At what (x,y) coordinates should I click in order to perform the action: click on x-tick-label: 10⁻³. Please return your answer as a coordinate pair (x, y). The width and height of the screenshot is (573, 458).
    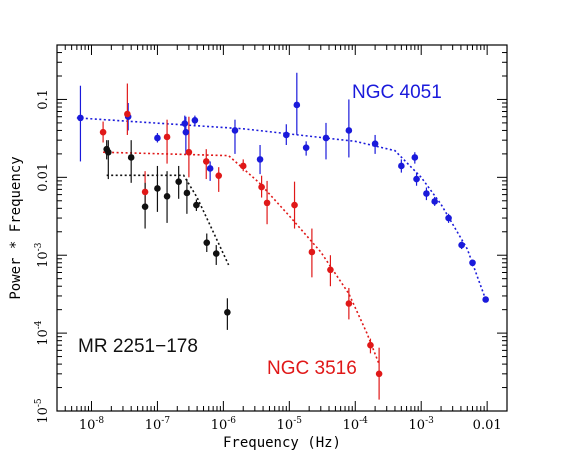
    Looking at the image, I should click on (422, 424).